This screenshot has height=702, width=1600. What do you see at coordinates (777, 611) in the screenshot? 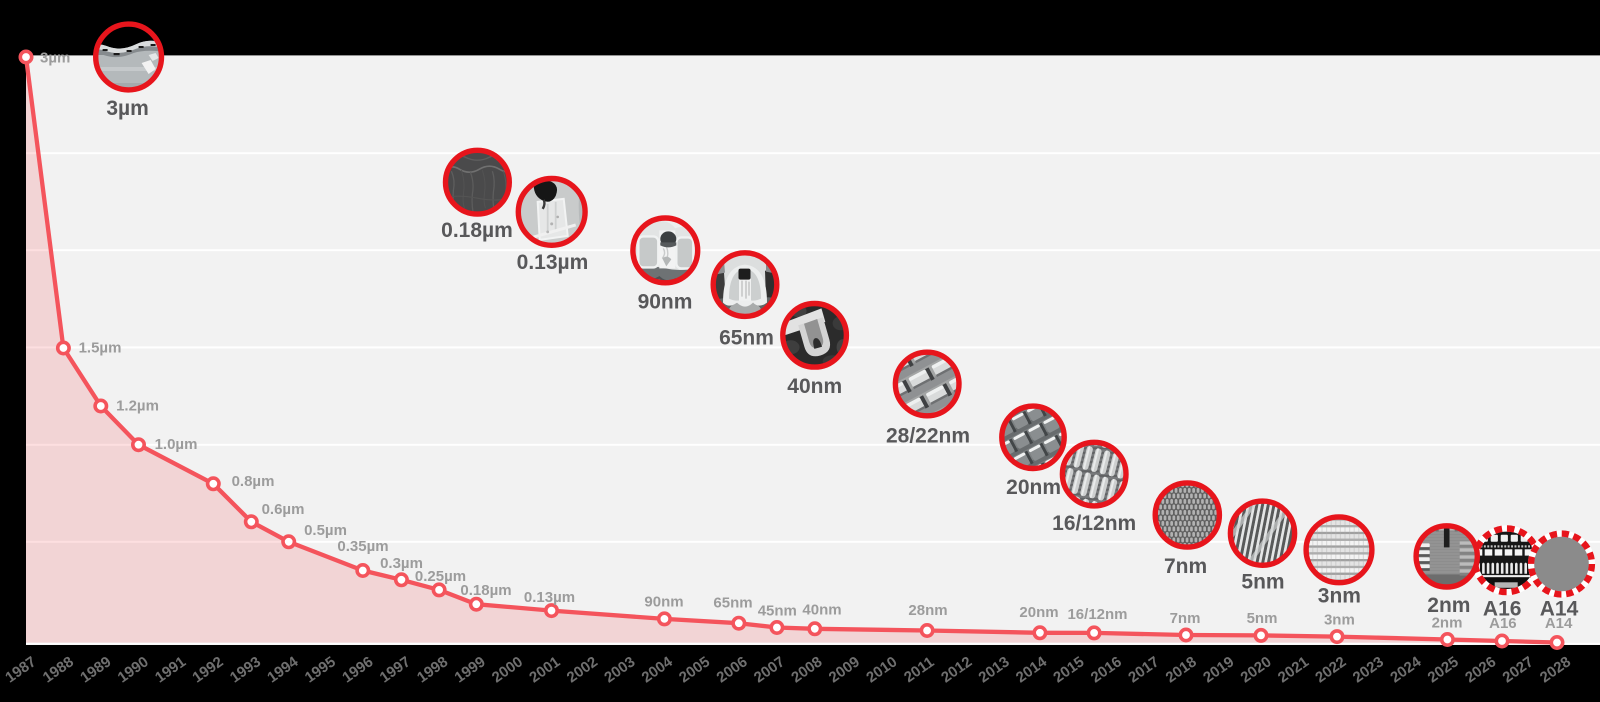
I see `svg-text: 45nm` at bounding box center [777, 611].